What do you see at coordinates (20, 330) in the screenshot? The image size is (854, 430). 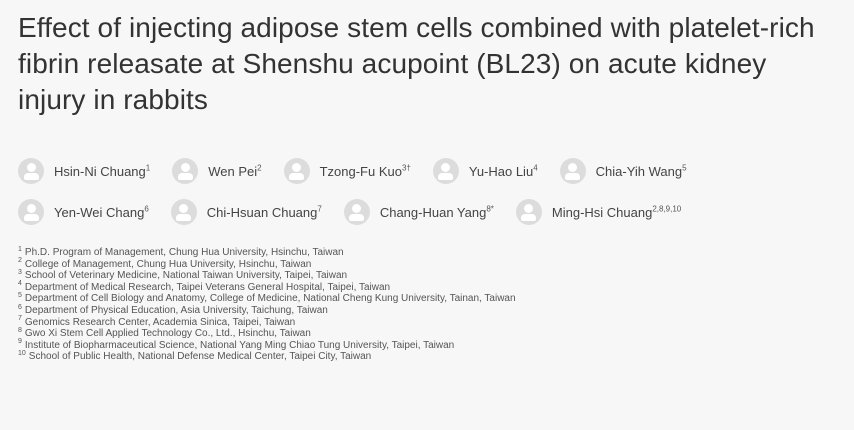 I see `affiliation-number: 8` at bounding box center [20, 330].